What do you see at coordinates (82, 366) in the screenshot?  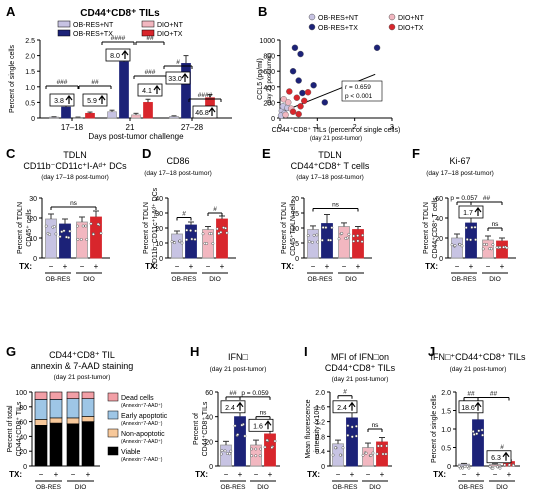 I see `panel-subtitle: annexin & 7-AAD staining` at bounding box center [82, 366].